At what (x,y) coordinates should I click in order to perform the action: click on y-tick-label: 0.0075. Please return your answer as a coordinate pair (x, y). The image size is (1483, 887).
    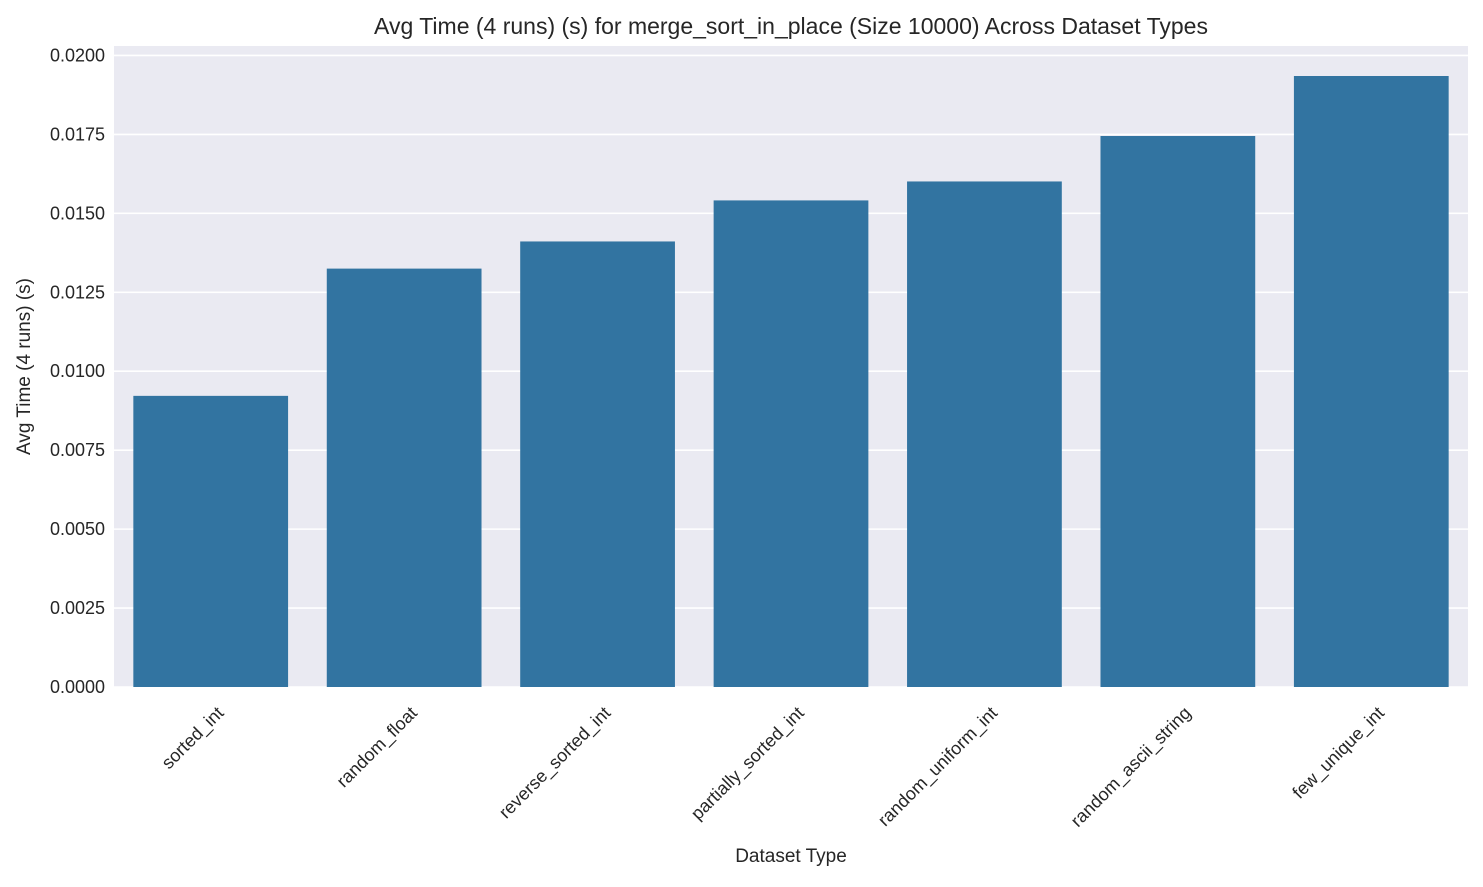
    Looking at the image, I should click on (77, 450).